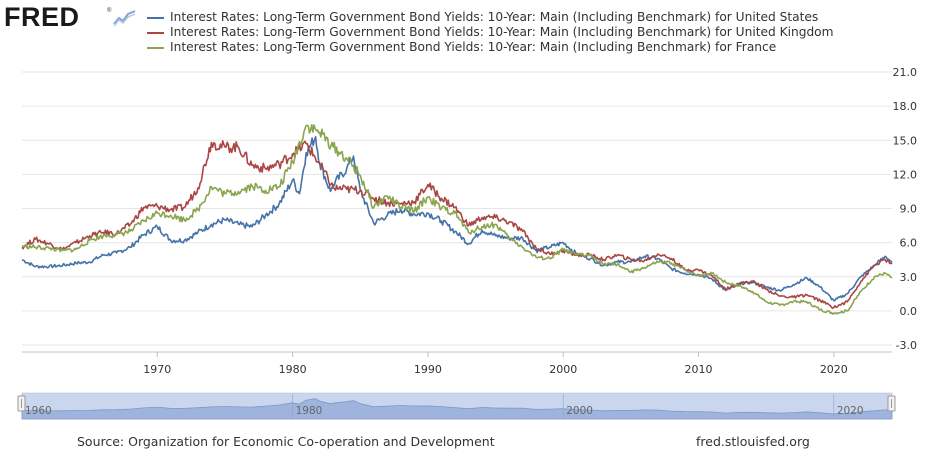 This screenshot has height=456, width=932. I want to click on x-tick-label: 2020, so click(834, 369).